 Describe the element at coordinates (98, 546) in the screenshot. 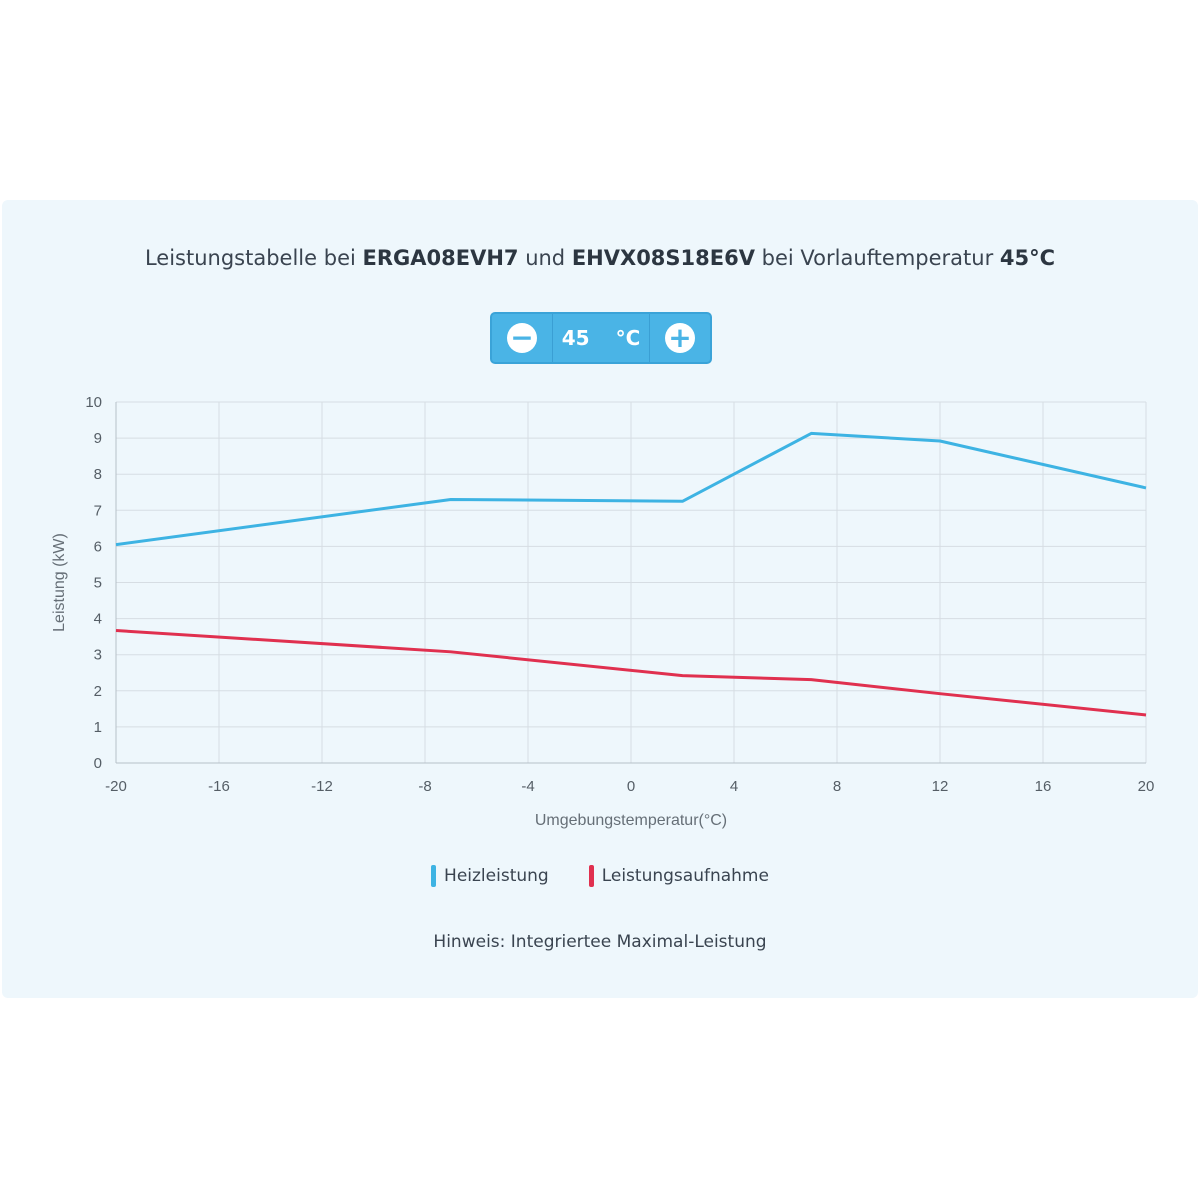

I see `y-tick-label: 6` at that location.